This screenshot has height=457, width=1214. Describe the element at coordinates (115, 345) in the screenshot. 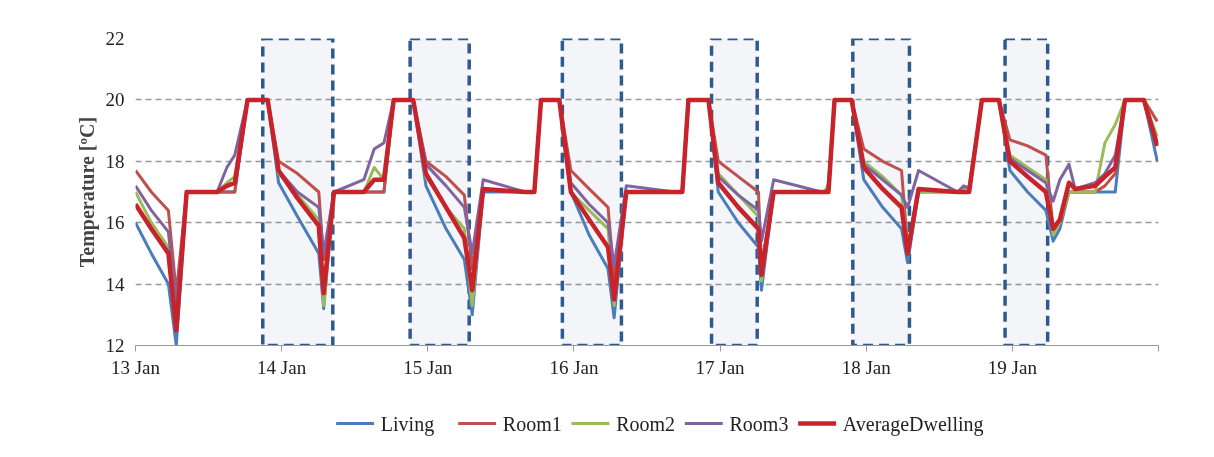

I see `y-tick-label: 12` at that location.